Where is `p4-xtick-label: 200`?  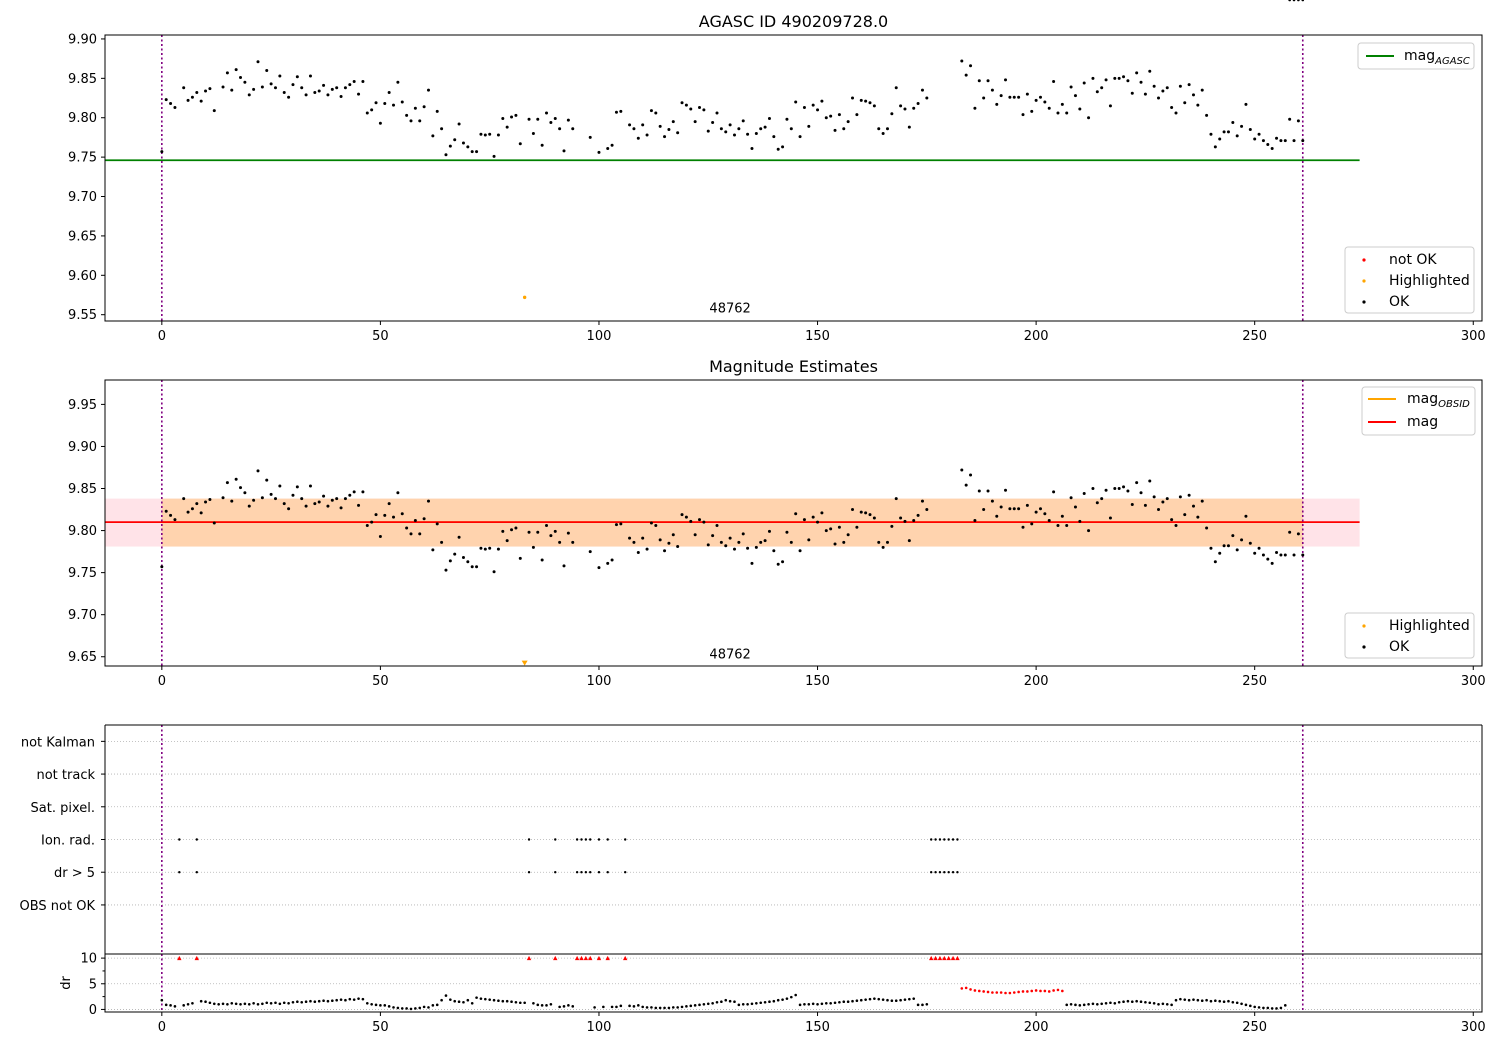
p4-xtick-label: 200 is located at coordinates (1036, 1027).